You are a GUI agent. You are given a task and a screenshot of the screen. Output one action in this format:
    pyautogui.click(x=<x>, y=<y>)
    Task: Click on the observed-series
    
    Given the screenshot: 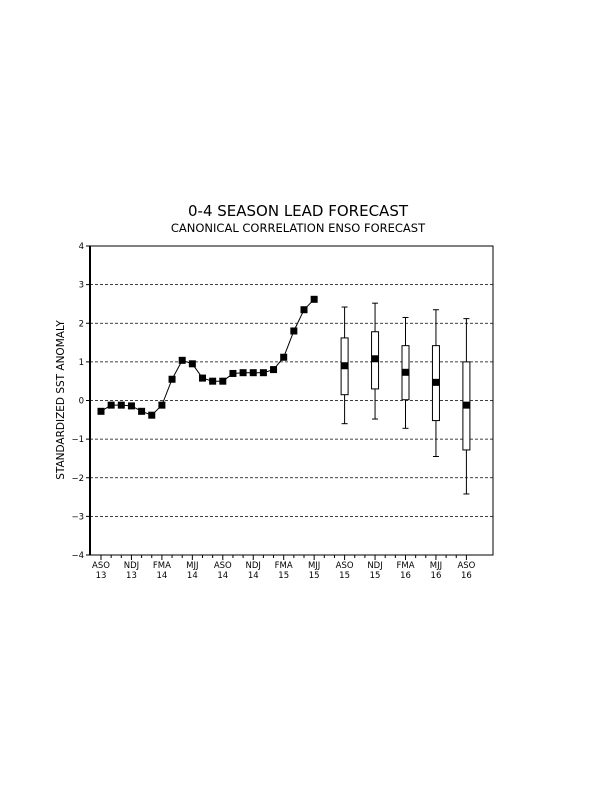 What is the action you would take?
    pyautogui.click(x=207, y=357)
    